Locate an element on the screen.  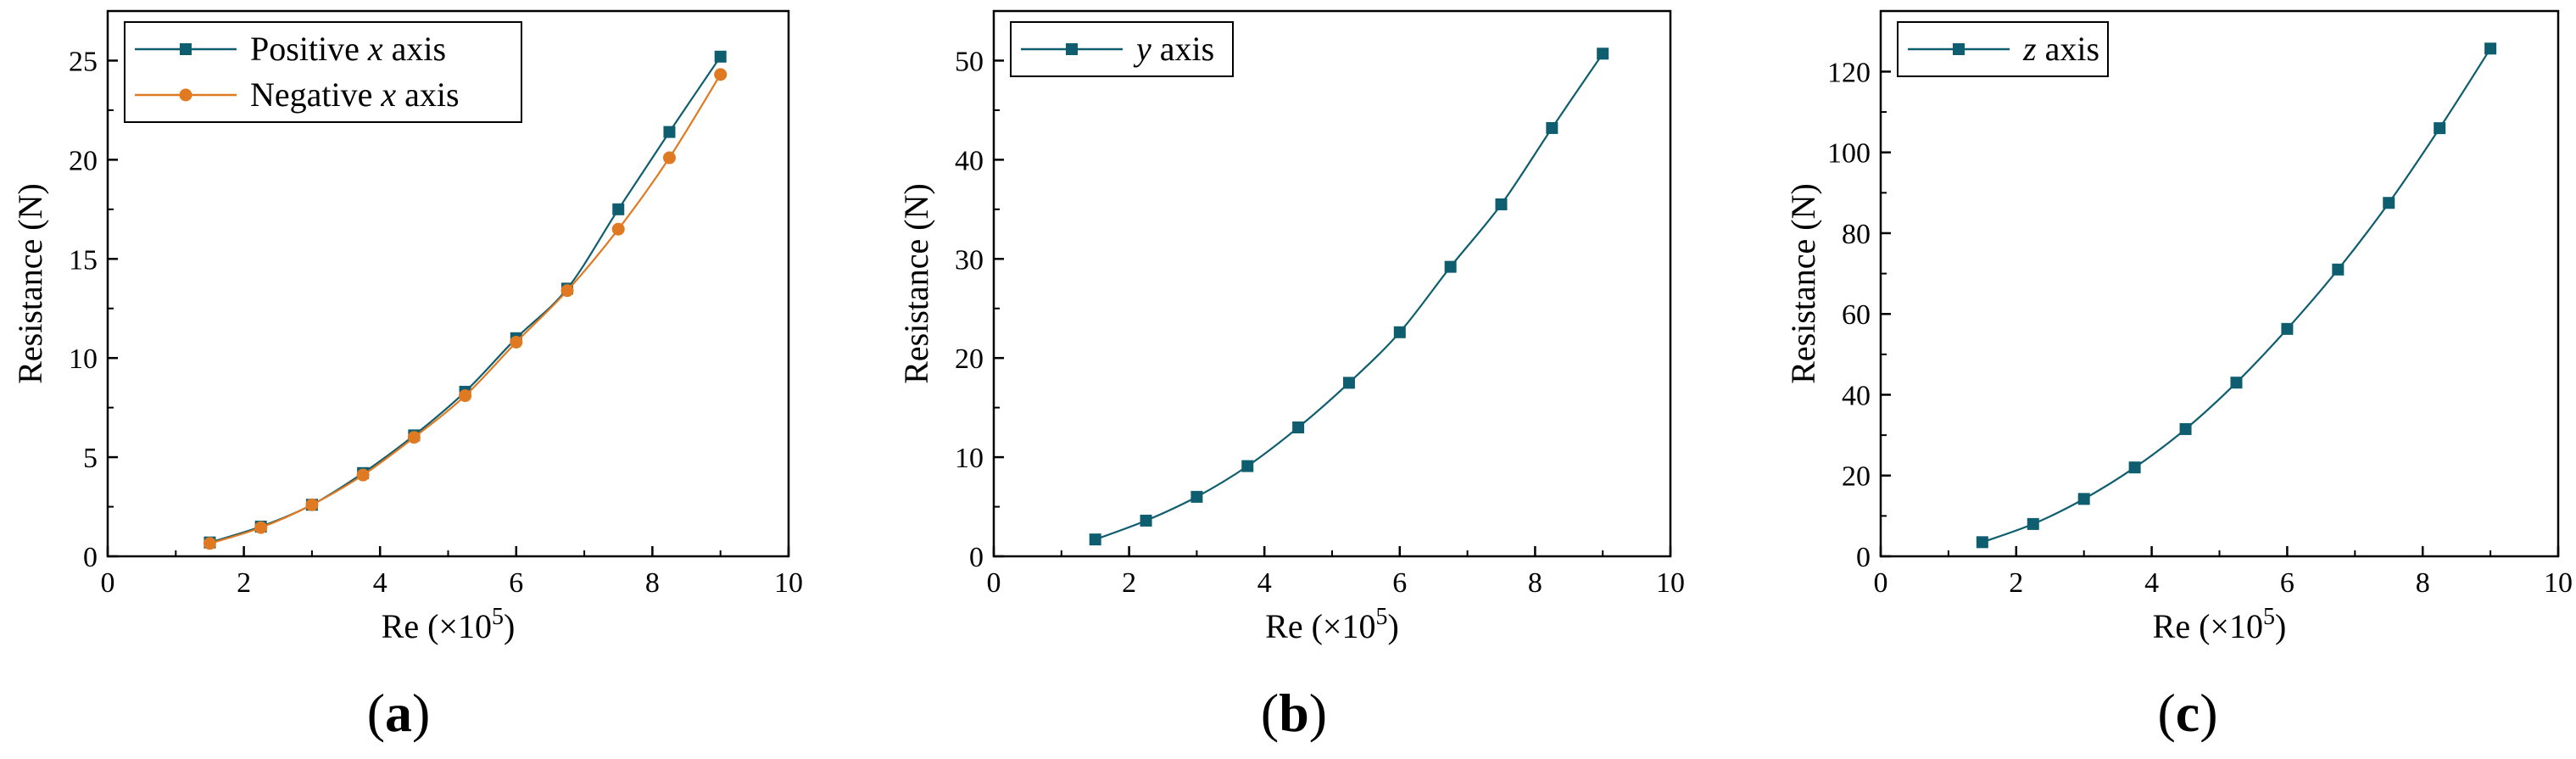
legend: Positive x axis Negative x axis is located at coordinates (323, 72).